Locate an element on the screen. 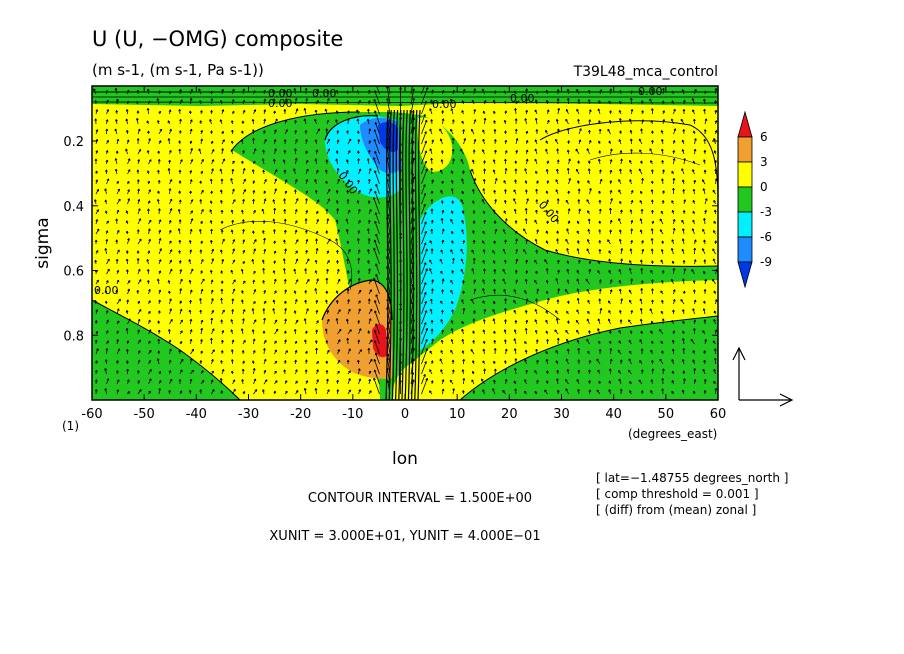 Image resolution: width=904 pixels, height=654 pixels. colorbar: 6 3 0 -3 -6 -9 is located at coordinates (754, 199).